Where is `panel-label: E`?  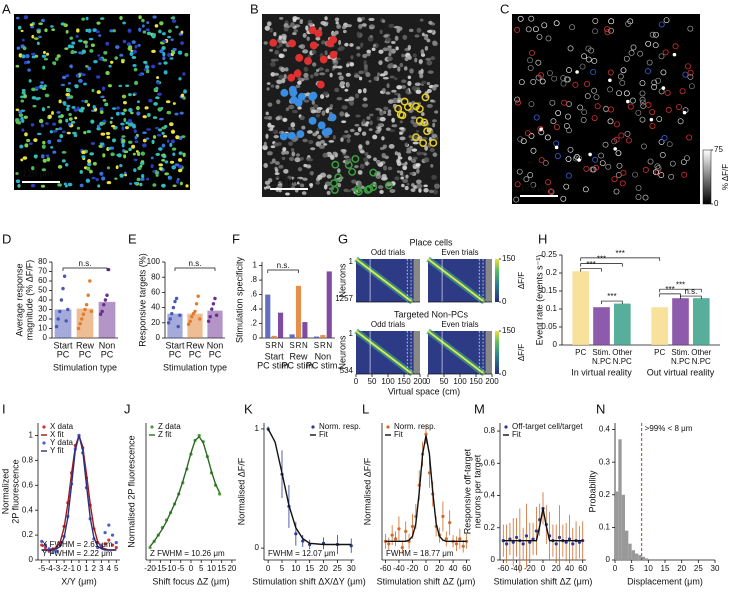
panel-label: E is located at coordinates (132, 238).